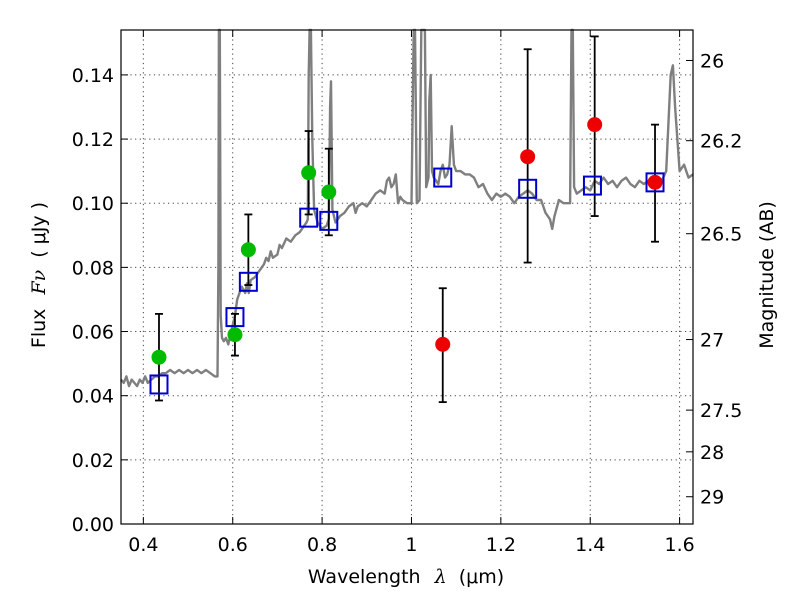 The width and height of the screenshot is (800, 600). Describe the element at coordinates (481, 577) in the screenshot. I see `x-axis-title-unit: (μm)` at that location.